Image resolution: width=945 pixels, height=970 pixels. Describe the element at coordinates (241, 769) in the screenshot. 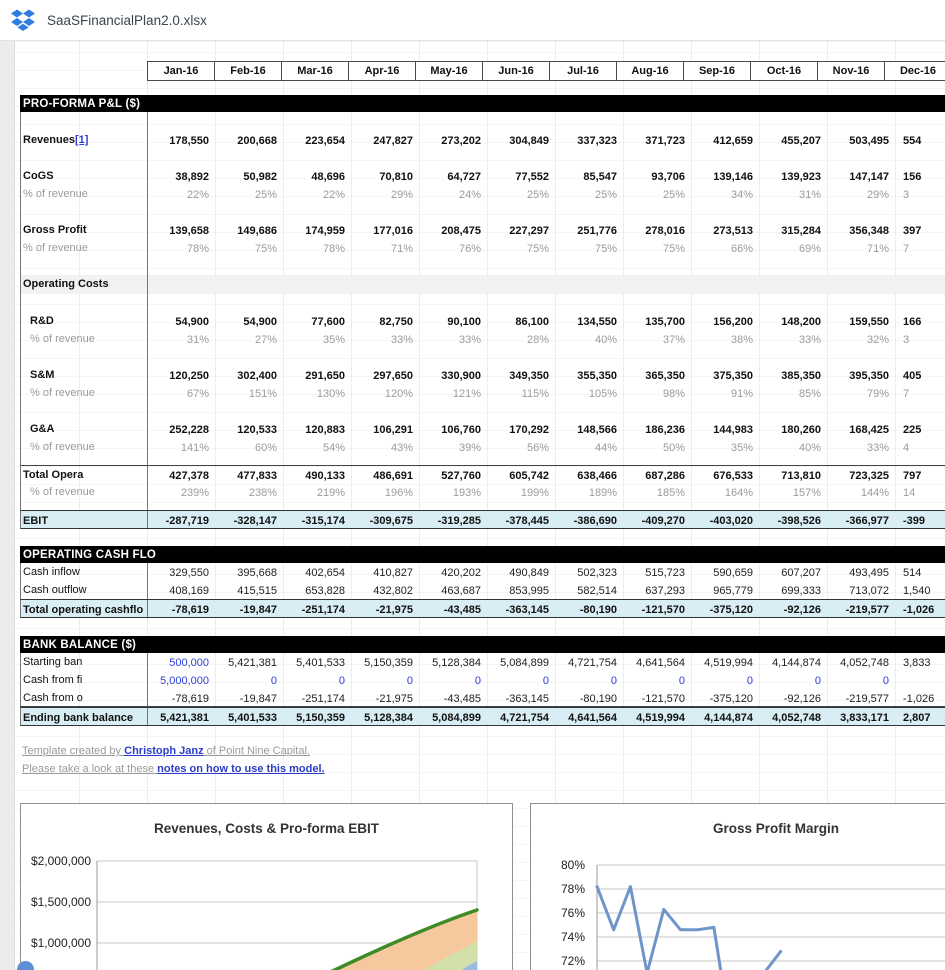

I see `notes-link: notes on how to use this model.` at that location.